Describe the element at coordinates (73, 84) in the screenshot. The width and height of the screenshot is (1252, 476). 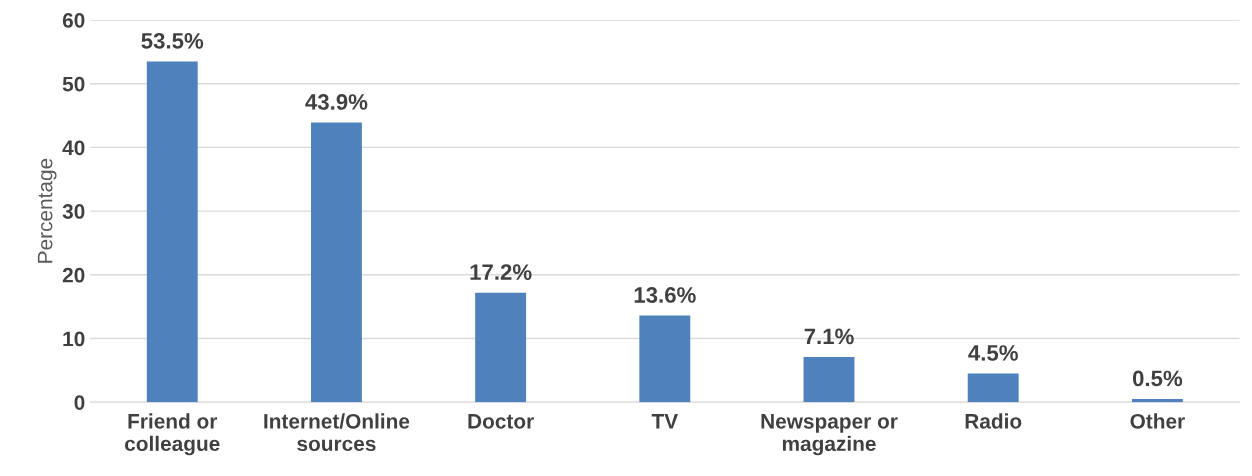
I see `y-tick-label: 50` at that location.